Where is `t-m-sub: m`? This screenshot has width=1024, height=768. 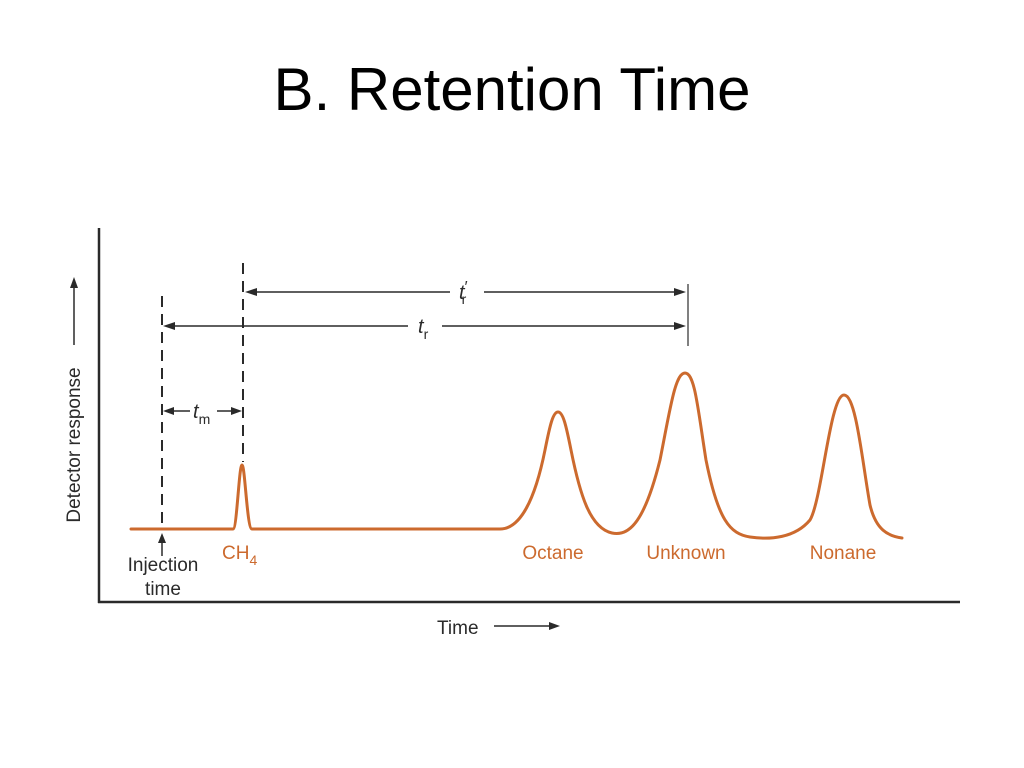 t-m-sub: m is located at coordinates (205, 419).